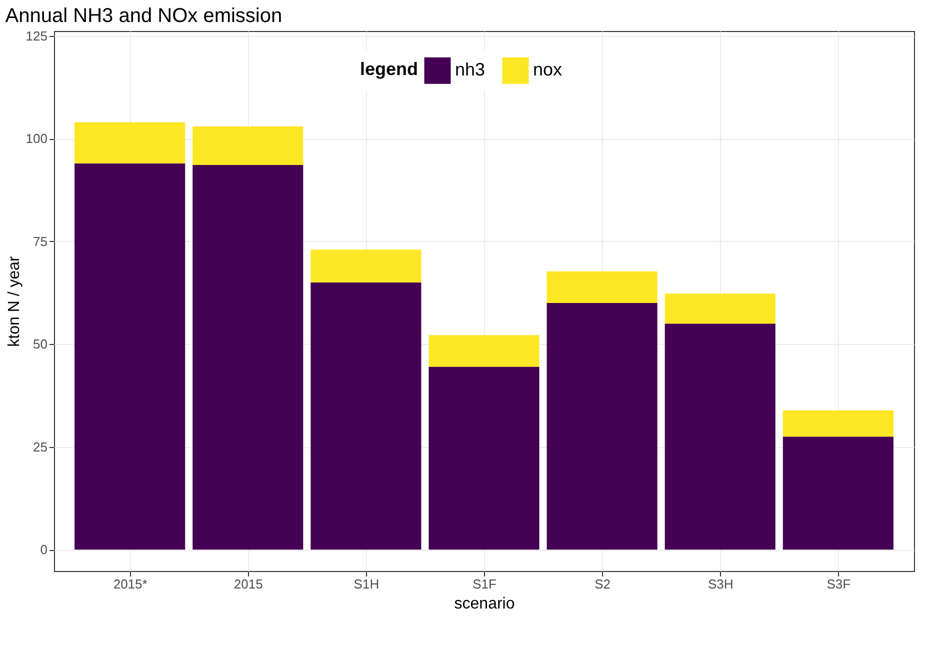 The height and width of the screenshot is (654, 942). Describe the element at coordinates (602, 584) in the screenshot. I see `x-tick-label: S2` at that location.